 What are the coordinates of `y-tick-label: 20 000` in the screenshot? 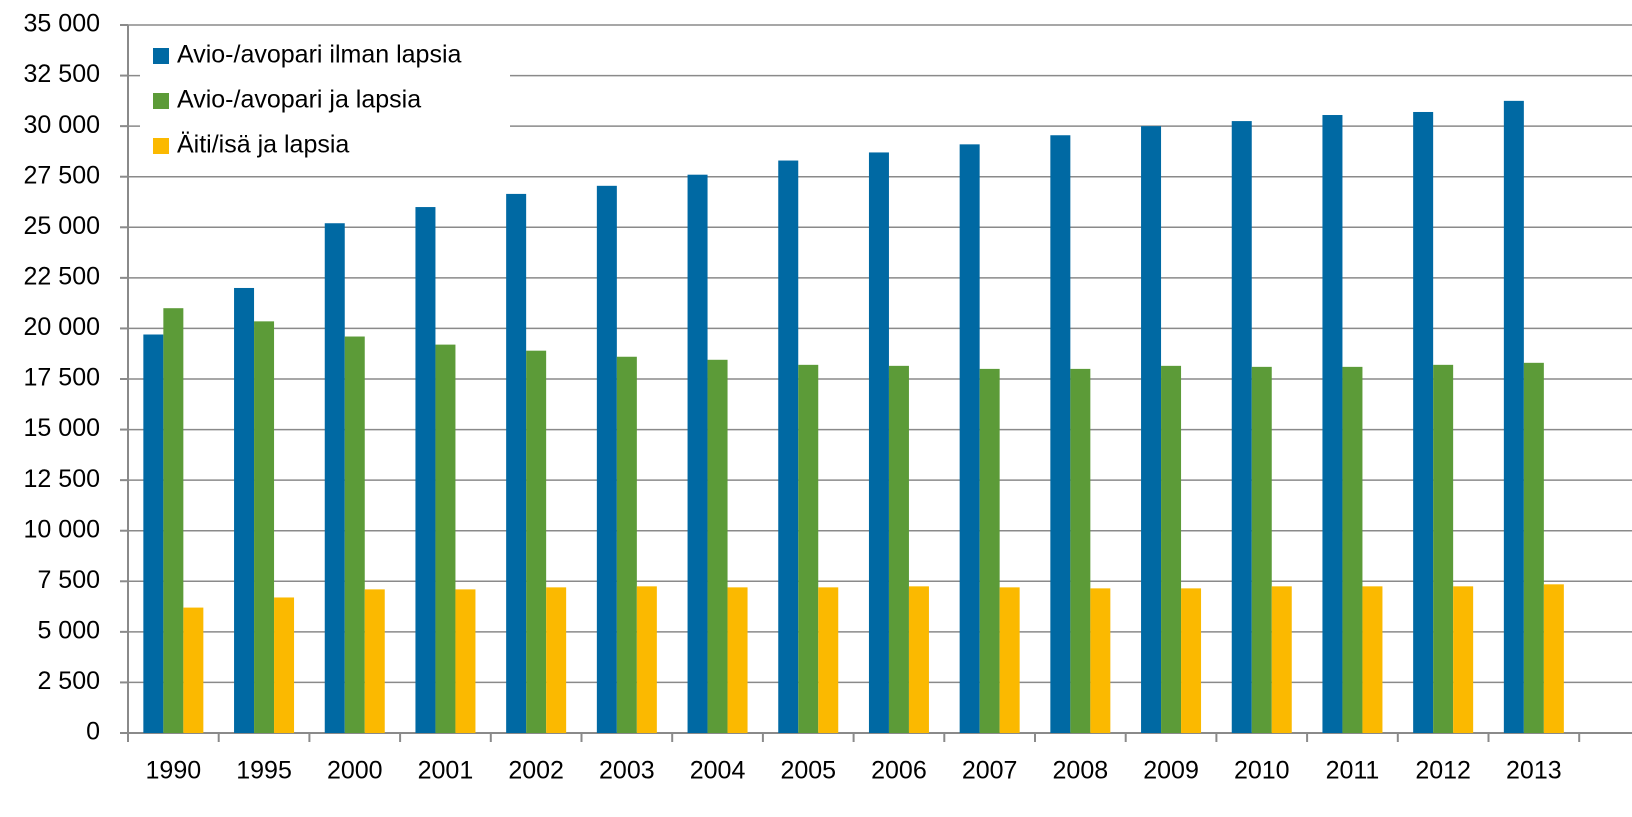 It's located at (62, 327).